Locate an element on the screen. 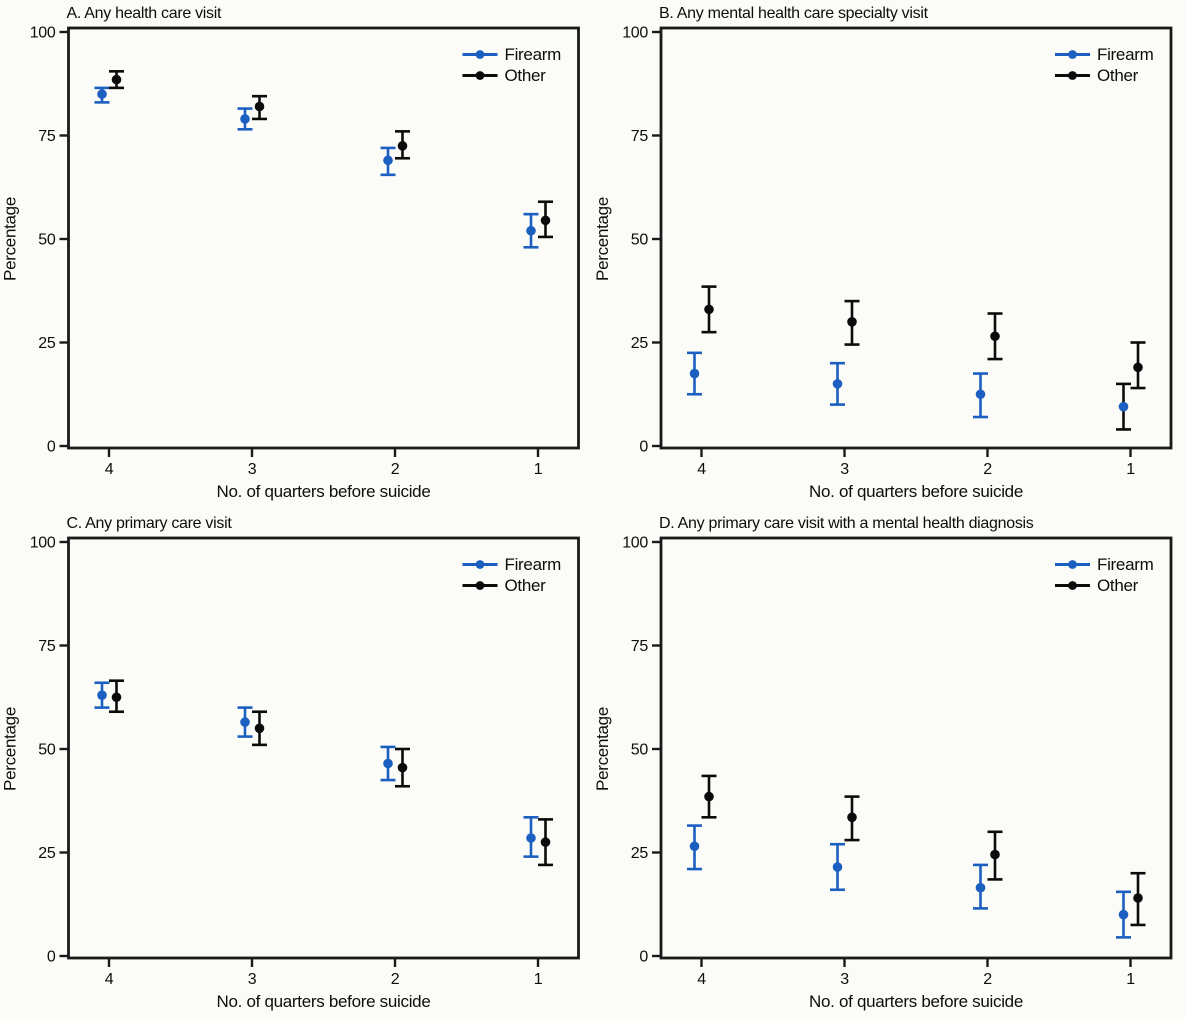 This screenshot has width=1185, height=1020. panel-title: A. Any health care visit is located at coordinates (145, 13).